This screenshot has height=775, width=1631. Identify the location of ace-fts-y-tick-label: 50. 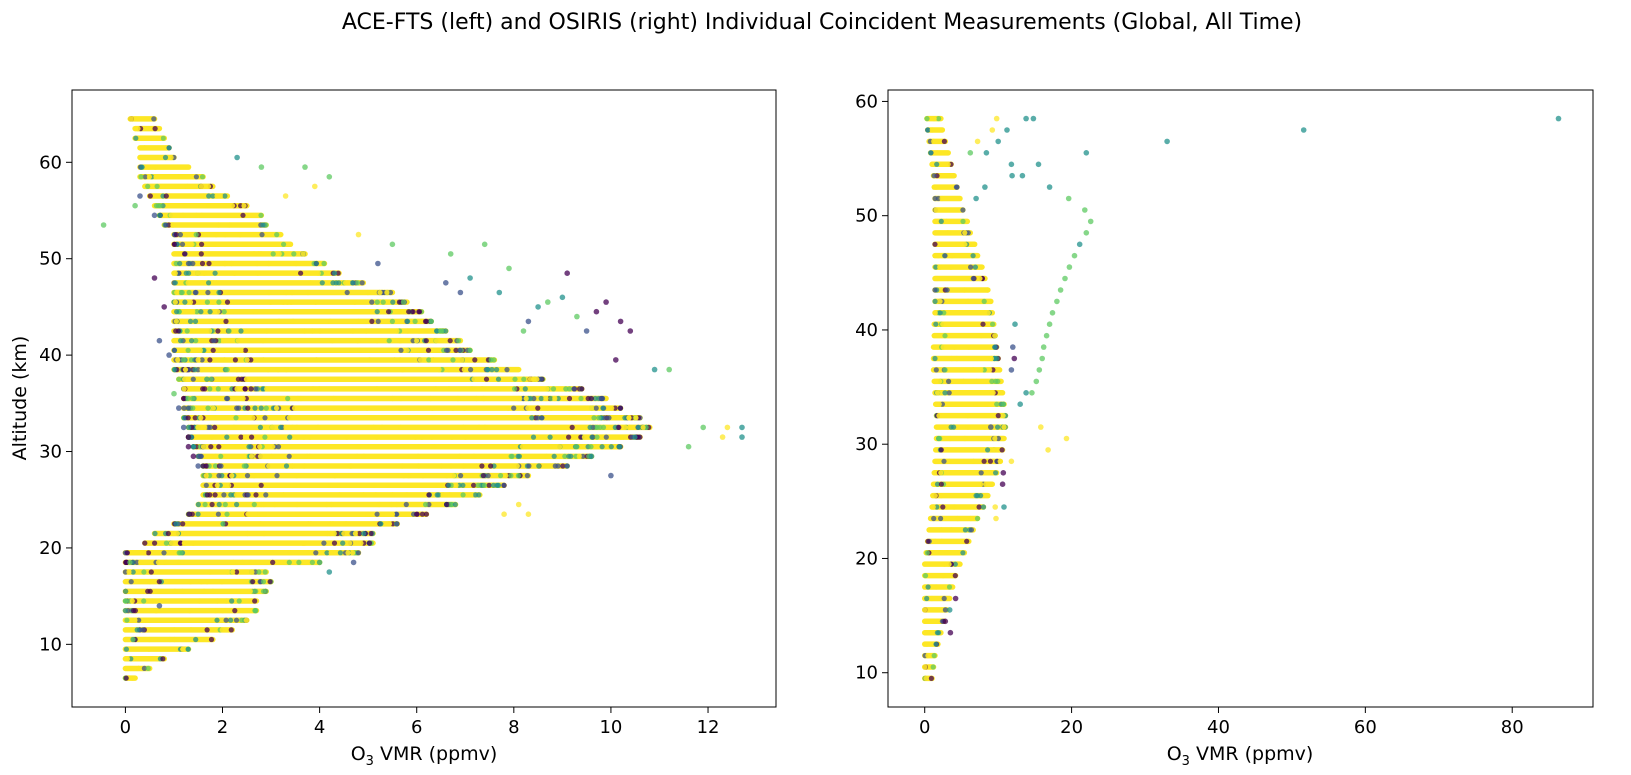
(50, 259).